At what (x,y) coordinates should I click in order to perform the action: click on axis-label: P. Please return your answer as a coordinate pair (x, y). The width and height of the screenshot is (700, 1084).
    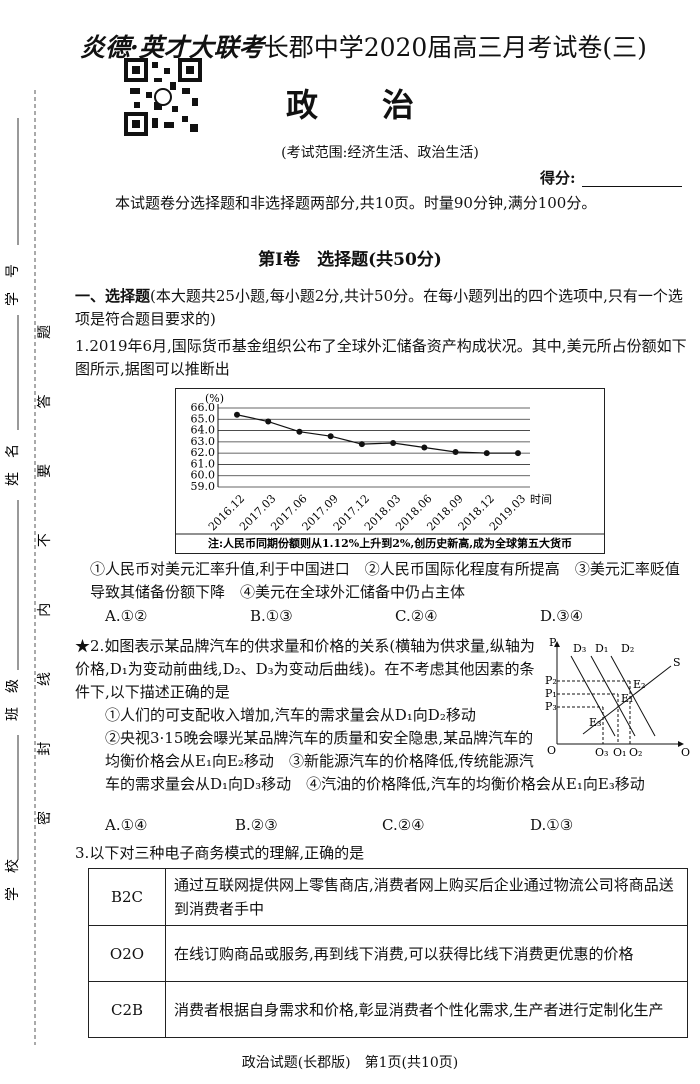
    Looking at the image, I should click on (553, 642).